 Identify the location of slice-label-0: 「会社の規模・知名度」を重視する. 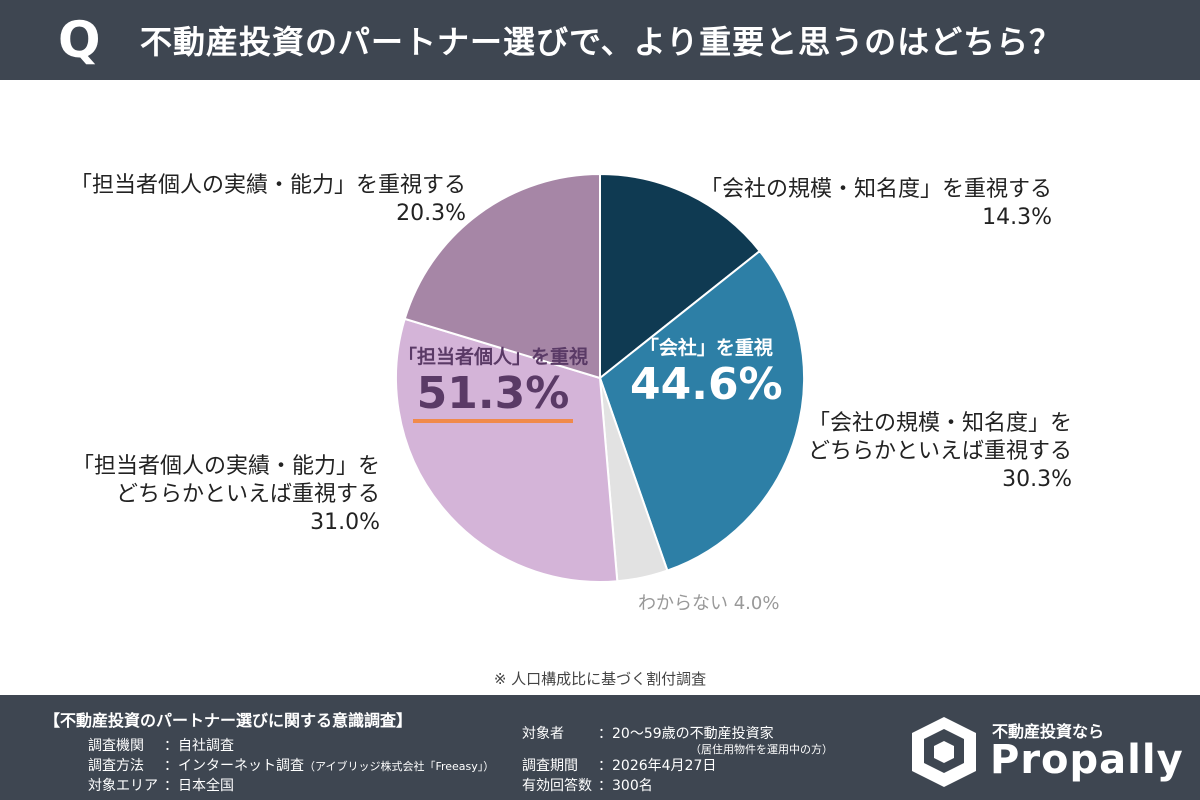
(876, 189).